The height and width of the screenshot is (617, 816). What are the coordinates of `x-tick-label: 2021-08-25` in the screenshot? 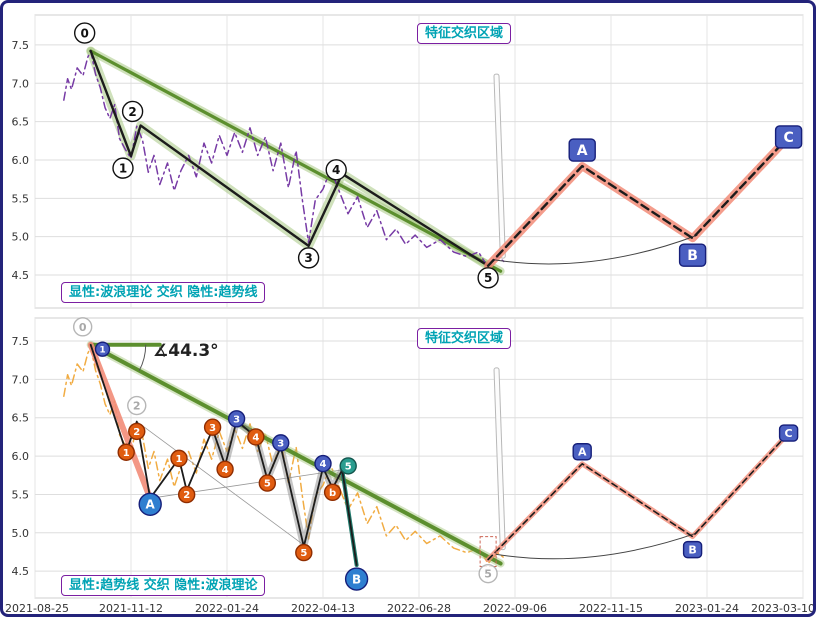 It's located at (37, 608).